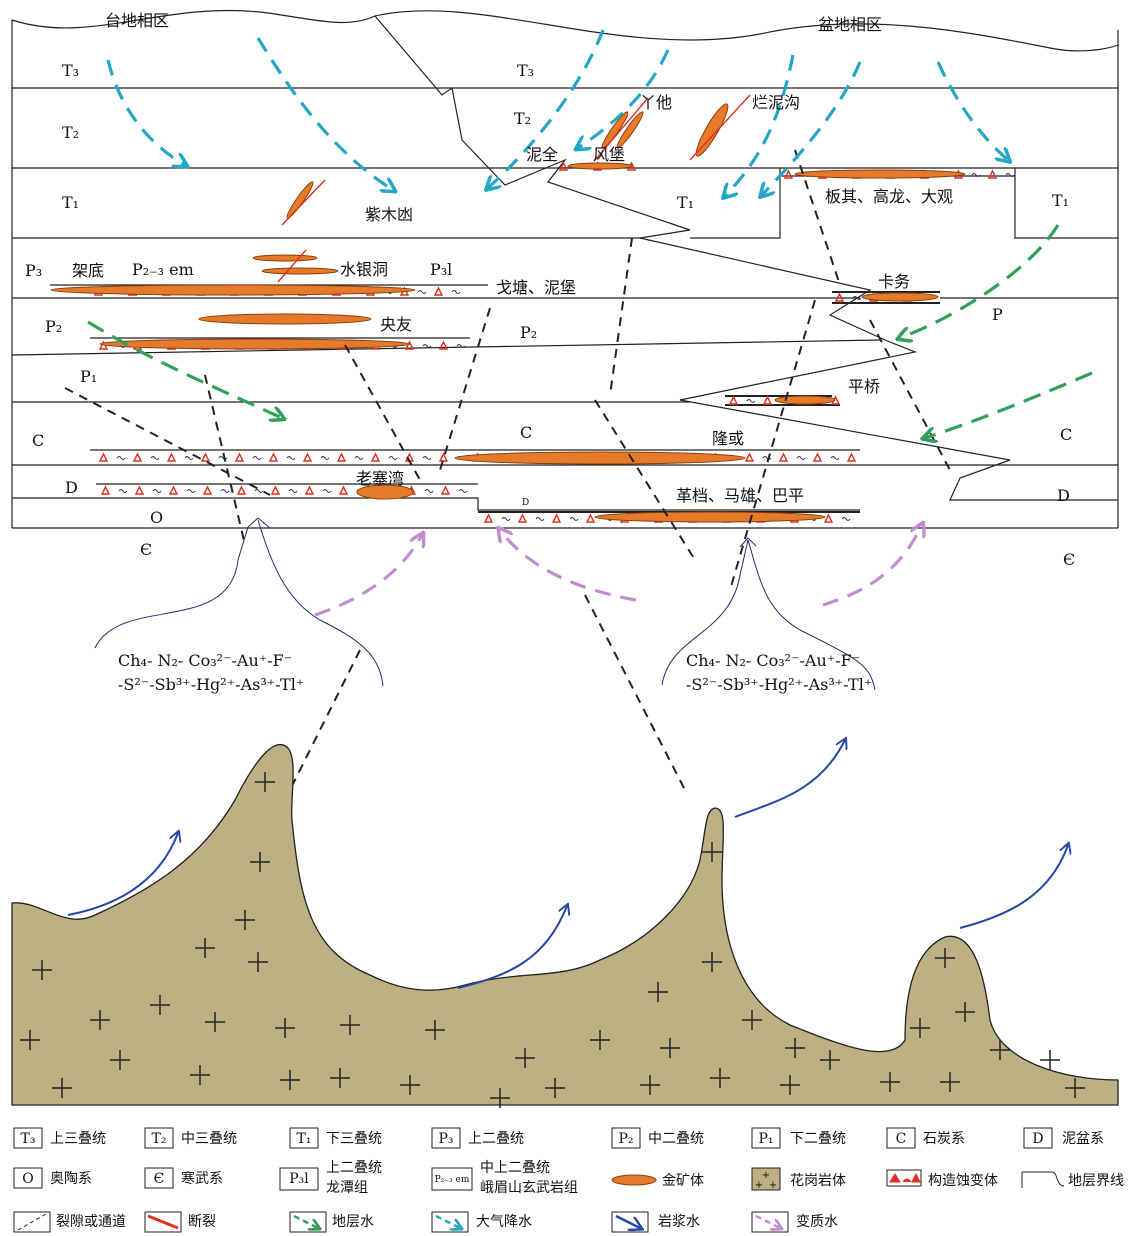 The width and height of the screenshot is (1135, 1236). Describe the element at coordinates (1083, 1139) in the screenshot. I see `svg-text: 泥盆系` at that location.